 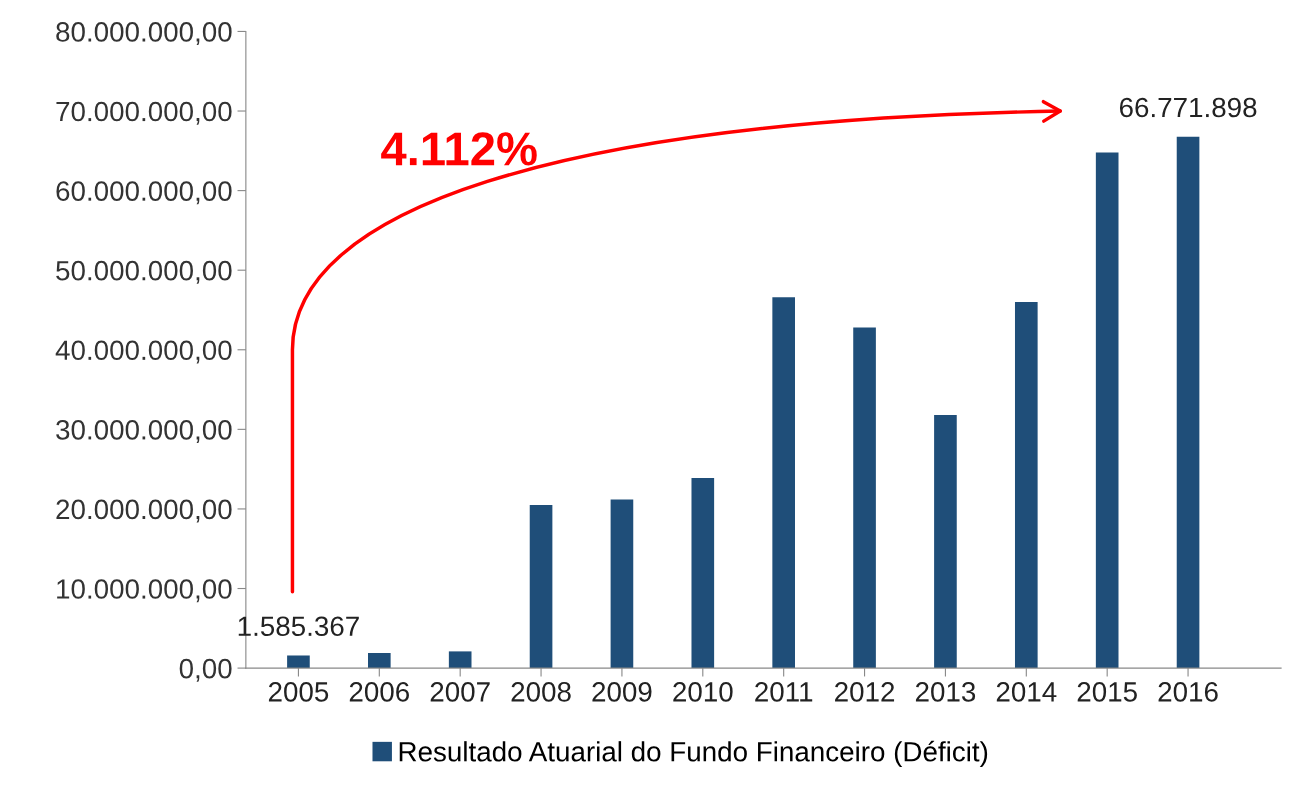 I want to click on x-tick-label: 2012, so click(x=865, y=692).